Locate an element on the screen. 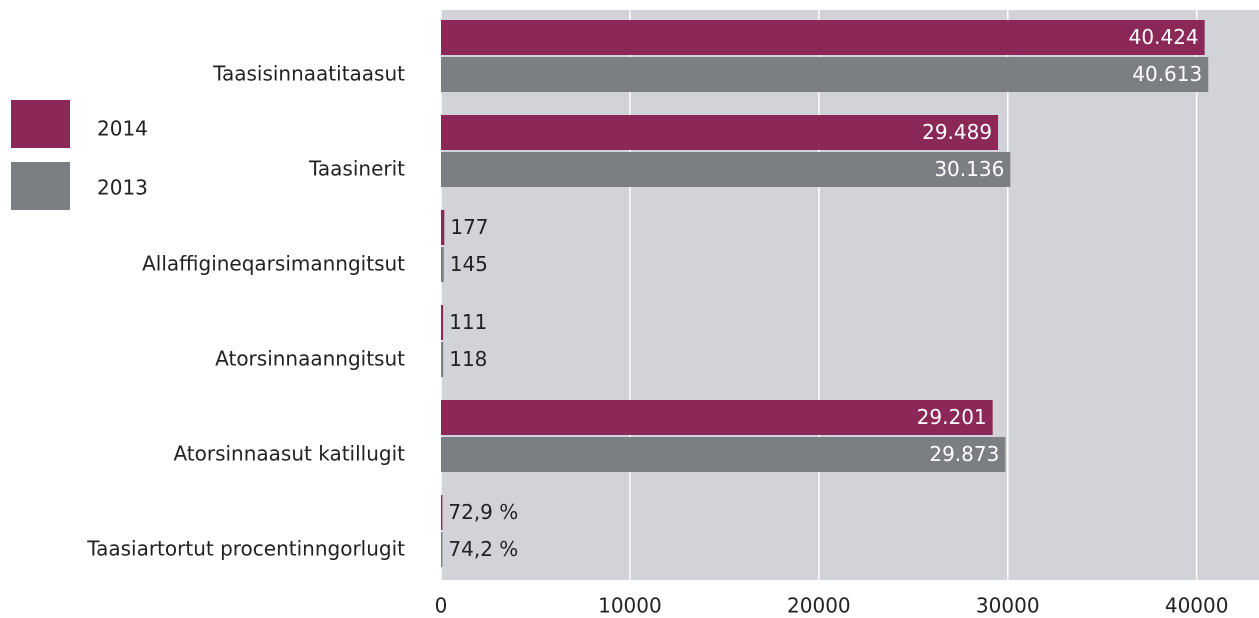  value-label: 30.136 is located at coordinates (969, 169).